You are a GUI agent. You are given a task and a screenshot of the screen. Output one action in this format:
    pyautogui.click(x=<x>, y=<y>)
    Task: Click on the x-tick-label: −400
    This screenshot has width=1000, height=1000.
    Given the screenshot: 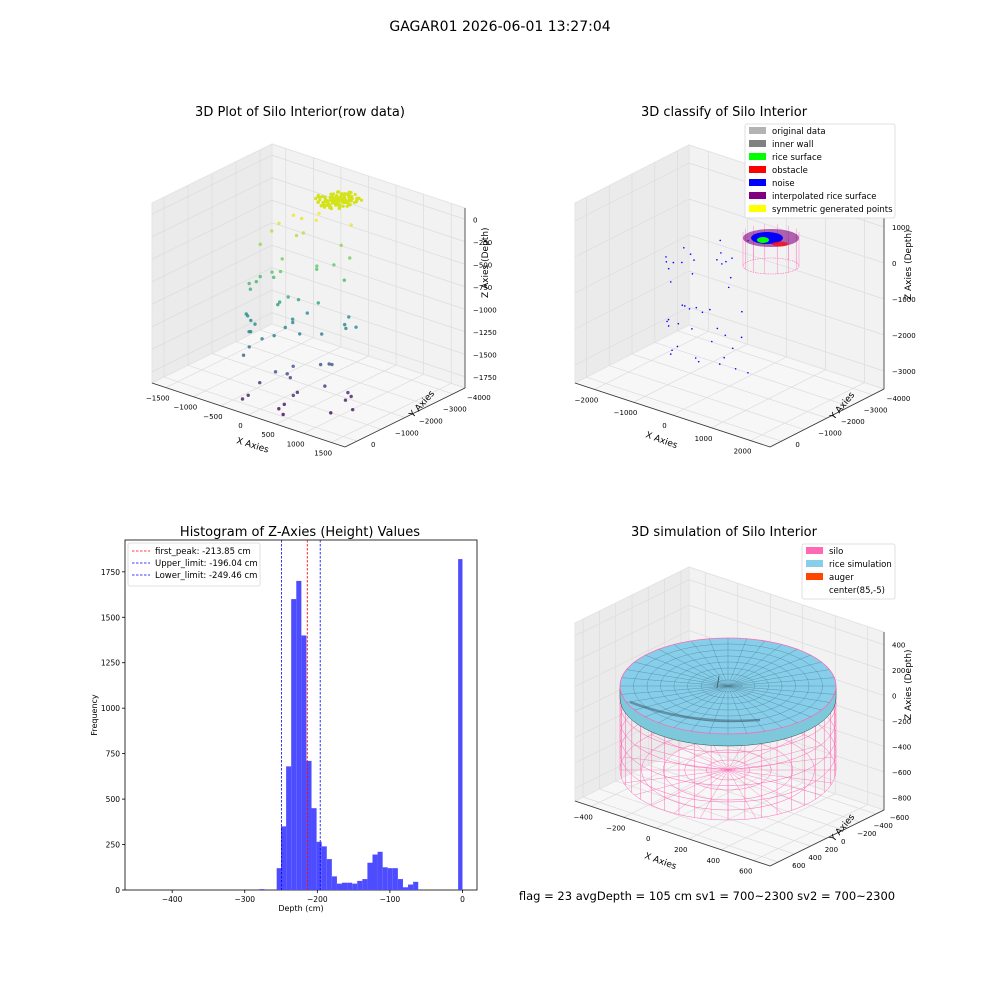 What is the action you would take?
    pyautogui.click(x=172, y=899)
    